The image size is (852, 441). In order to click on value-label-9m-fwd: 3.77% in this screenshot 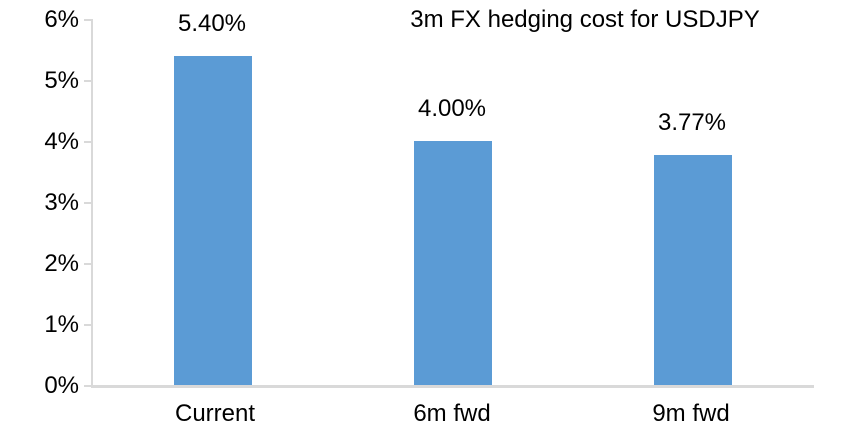, I will do `click(692, 122)`.